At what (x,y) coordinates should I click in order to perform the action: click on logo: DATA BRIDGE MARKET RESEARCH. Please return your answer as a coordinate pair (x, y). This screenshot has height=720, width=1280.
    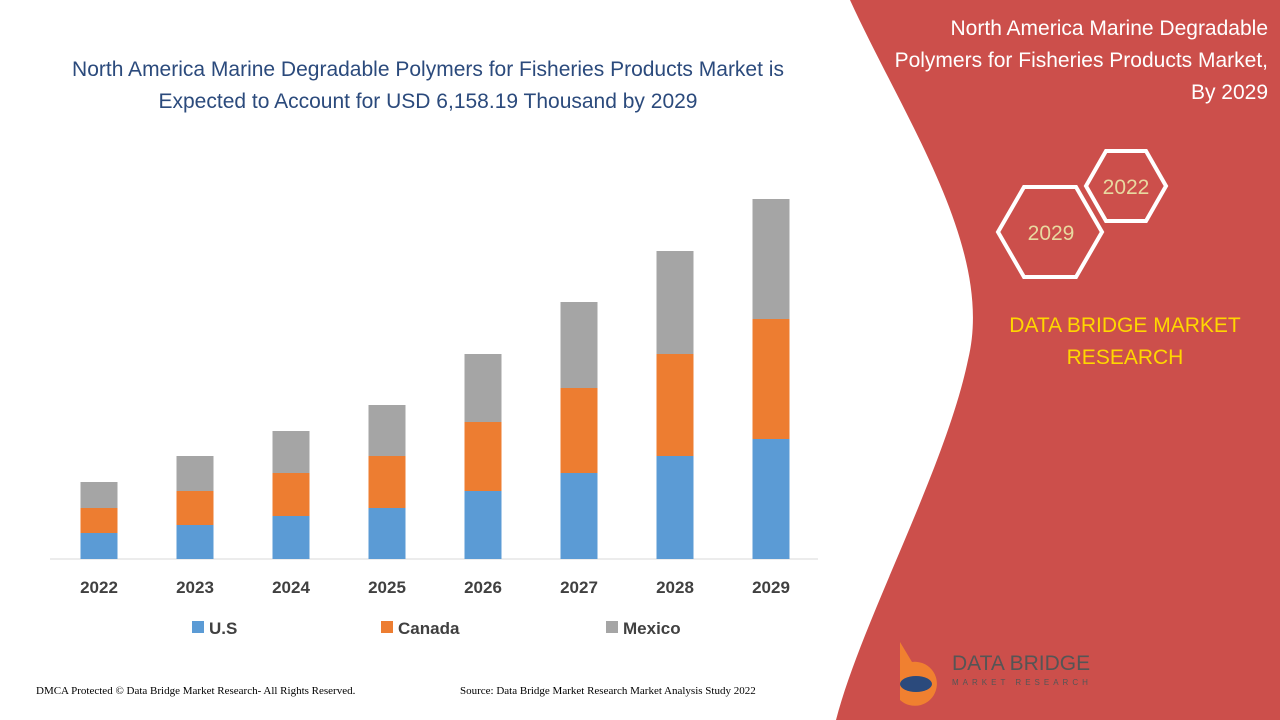
    Looking at the image, I should click on (996, 674).